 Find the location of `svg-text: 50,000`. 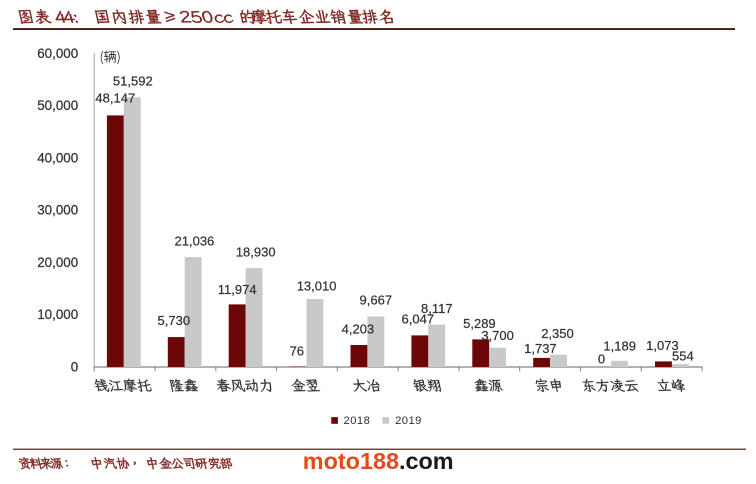

svg-text: 50,000 is located at coordinates (57, 105).